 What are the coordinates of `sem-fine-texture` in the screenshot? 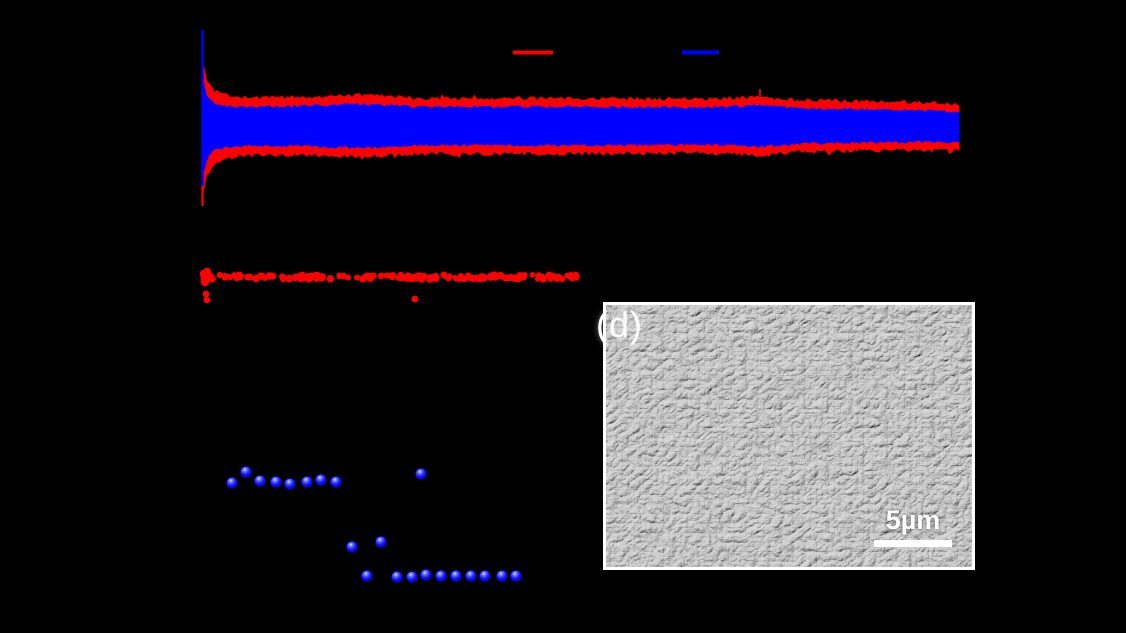 It's located at (789, 436).